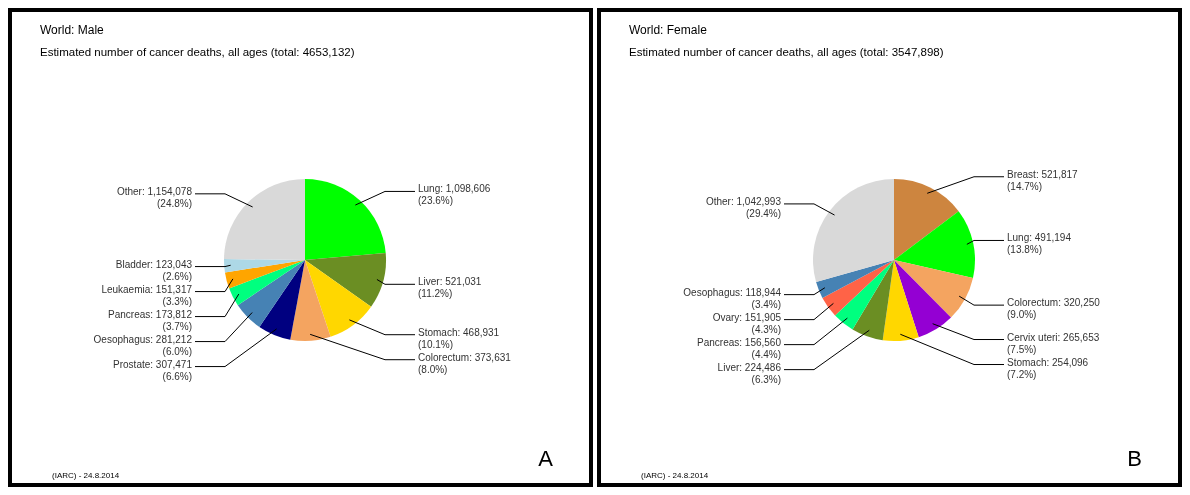 The image size is (1190, 495). I want to click on slice-label: Bladder: 123,043 (2.6%), so click(154, 270).